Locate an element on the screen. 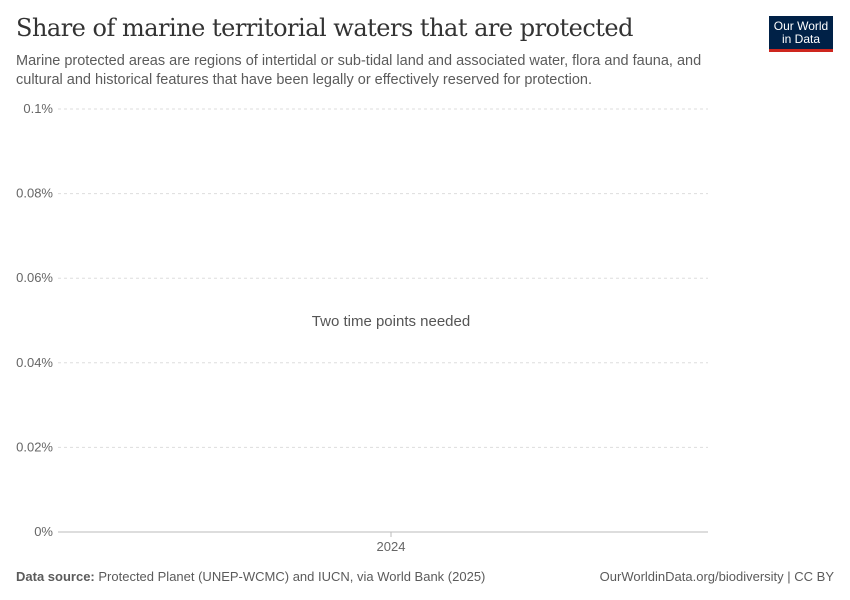  y-tick-label: 0.02% is located at coordinates (34, 446).